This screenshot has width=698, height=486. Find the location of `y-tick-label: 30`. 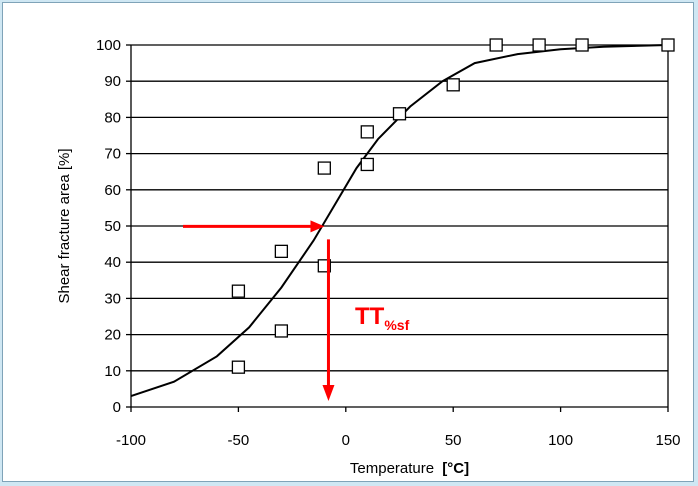

y-tick-label: 30 is located at coordinates (112, 298).